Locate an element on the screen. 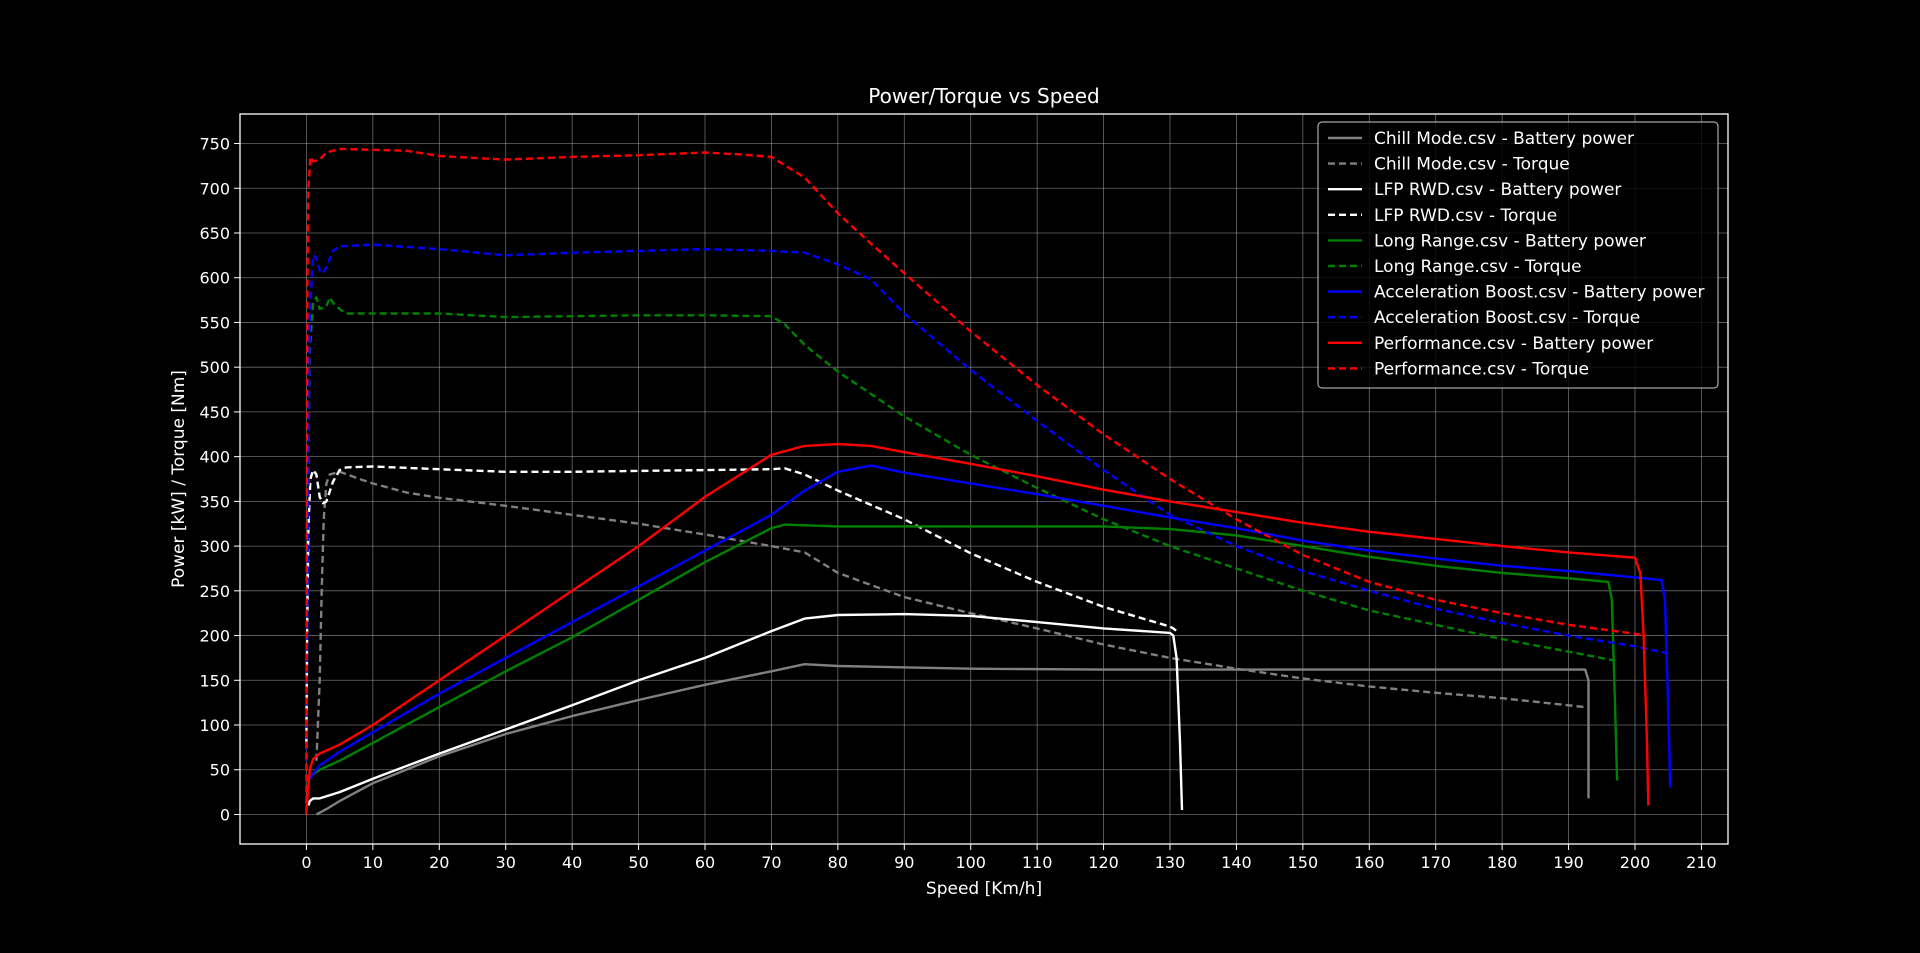  legend-entry-label: LFP RWD.csv - Torque is located at coordinates (1465, 216).